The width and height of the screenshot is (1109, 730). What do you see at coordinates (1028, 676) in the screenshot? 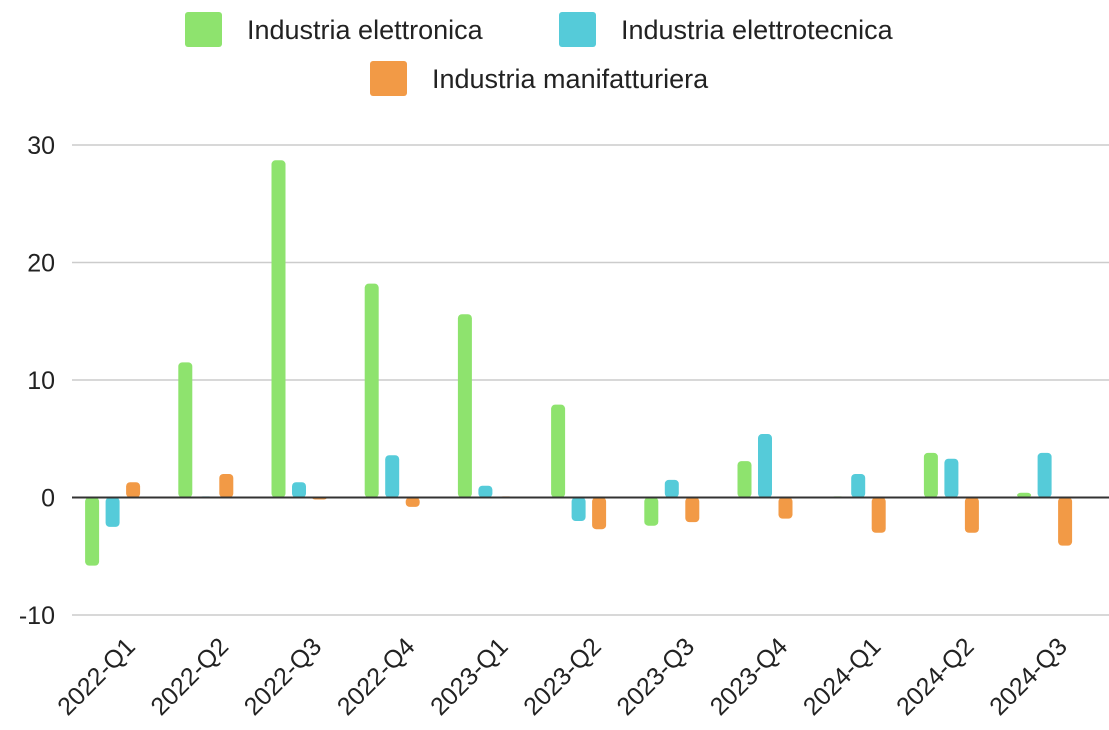
I see `x-tick-label: 2024-Q3` at bounding box center [1028, 676].